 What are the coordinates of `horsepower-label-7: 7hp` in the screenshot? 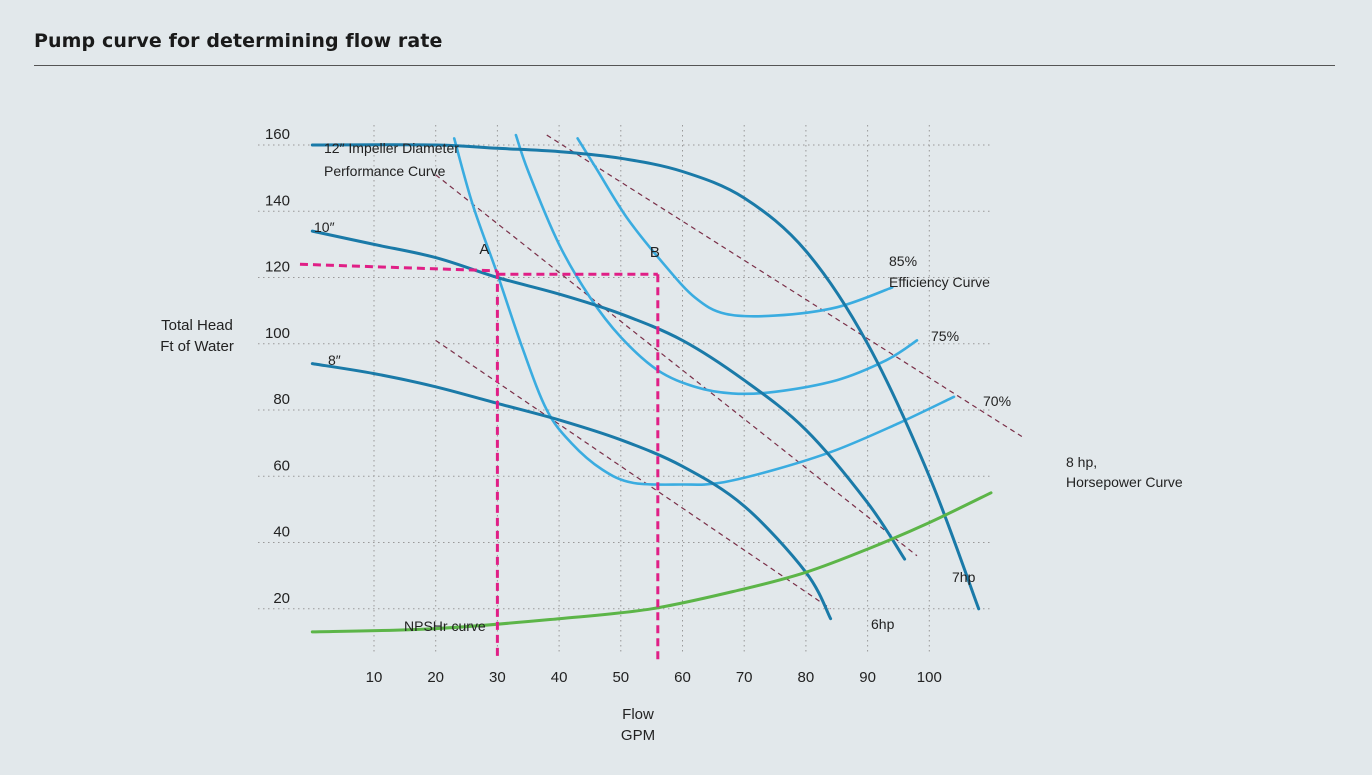 It's located at (964, 577).